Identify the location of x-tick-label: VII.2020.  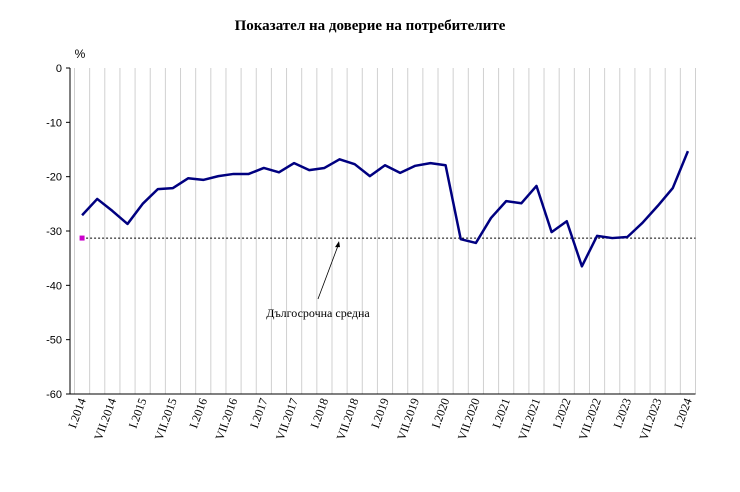
(469, 419).